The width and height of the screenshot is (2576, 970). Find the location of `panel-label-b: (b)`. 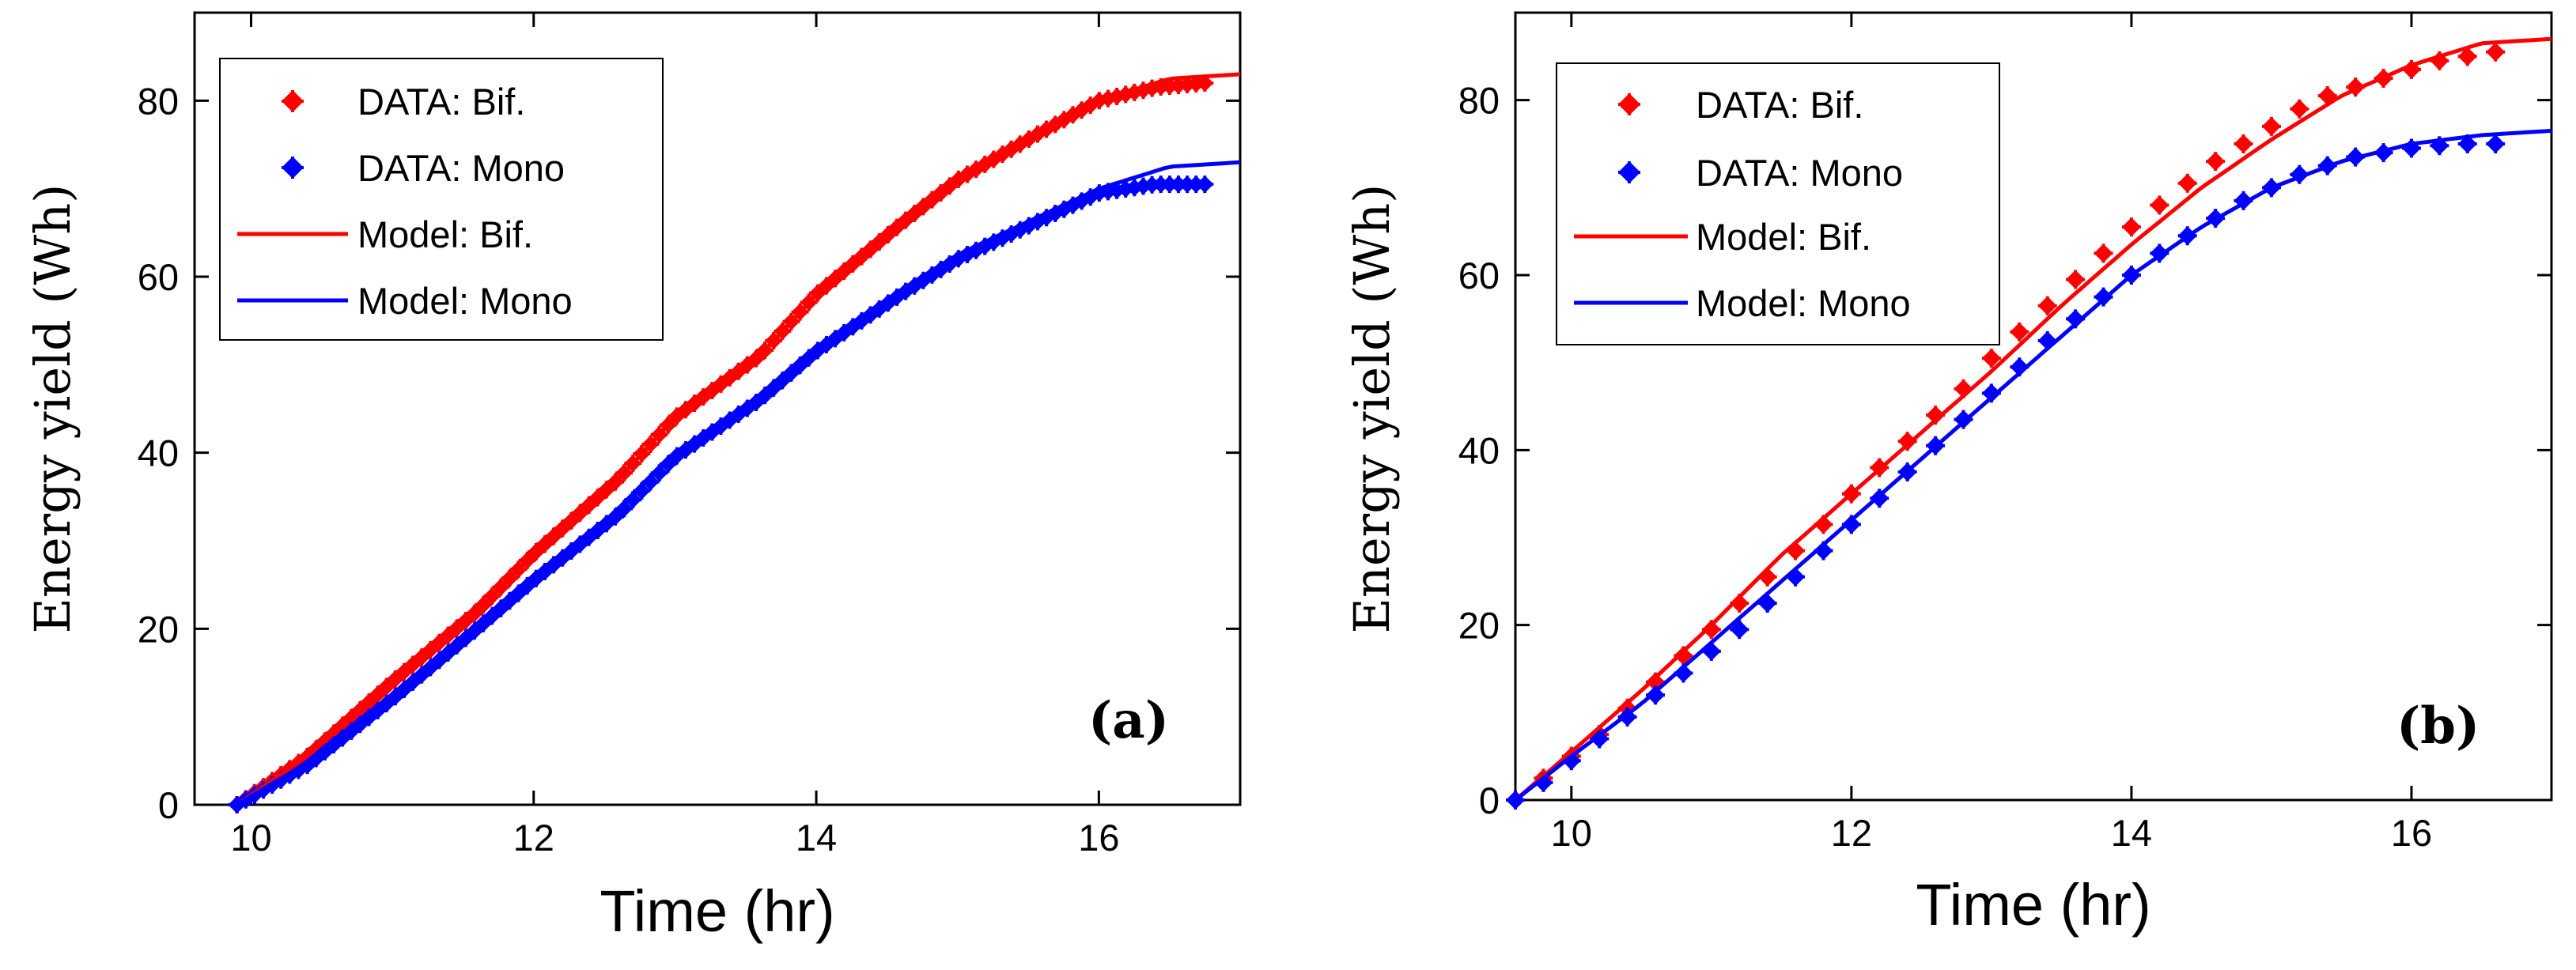

panel-label-b: (b) is located at coordinates (2438, 726).